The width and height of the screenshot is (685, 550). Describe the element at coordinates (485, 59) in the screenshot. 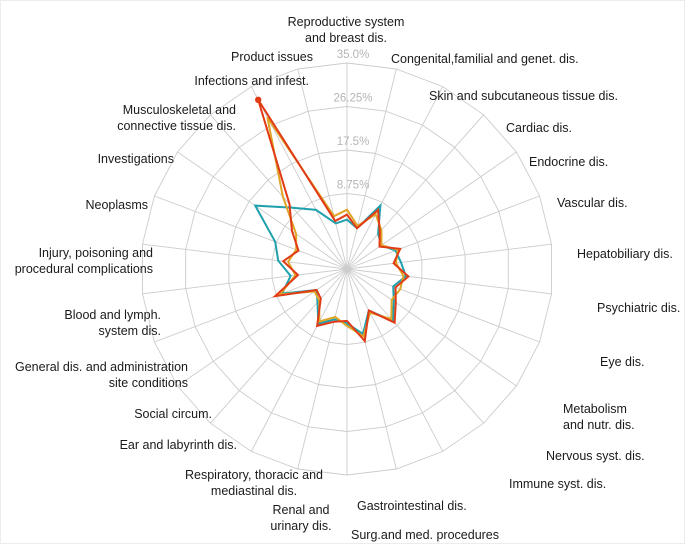

I see `category-label: Congenital,familial and genet. dis.` at that location.